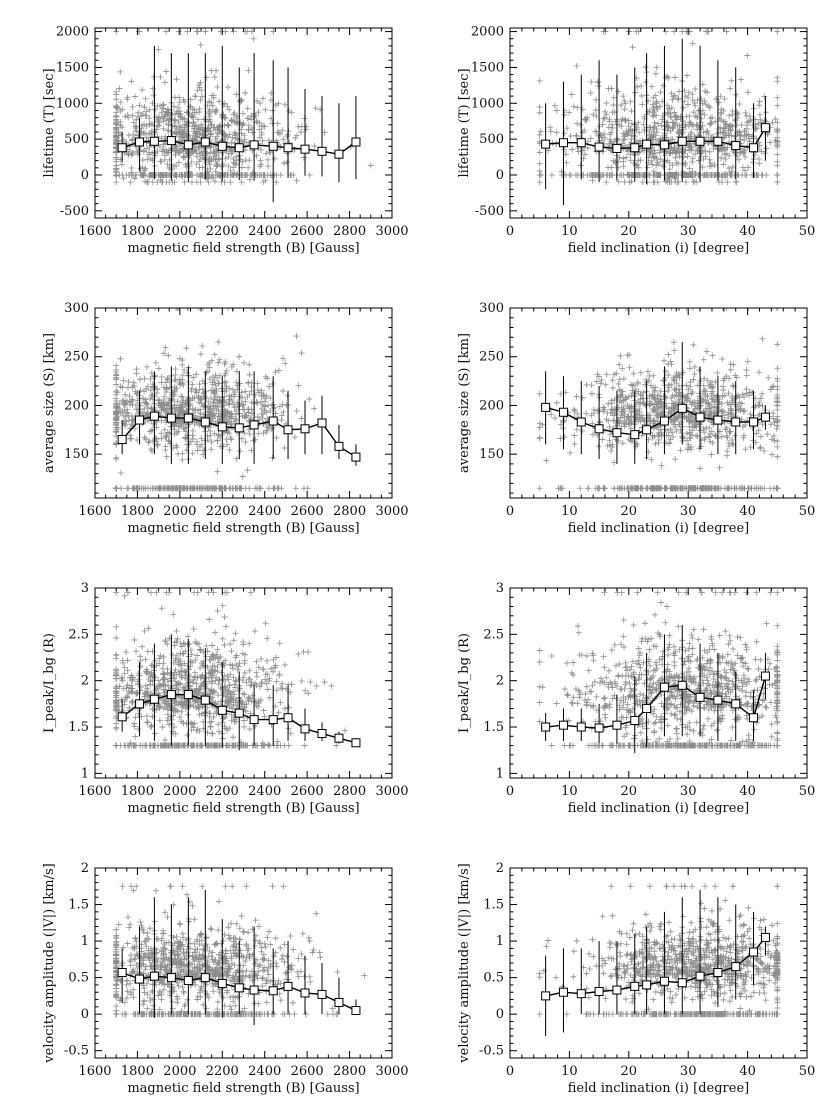  What do you see at coordinates (307, 511) in the screenshot?
I see `x-tick-label: 2600` at bounding box center [307, 511].